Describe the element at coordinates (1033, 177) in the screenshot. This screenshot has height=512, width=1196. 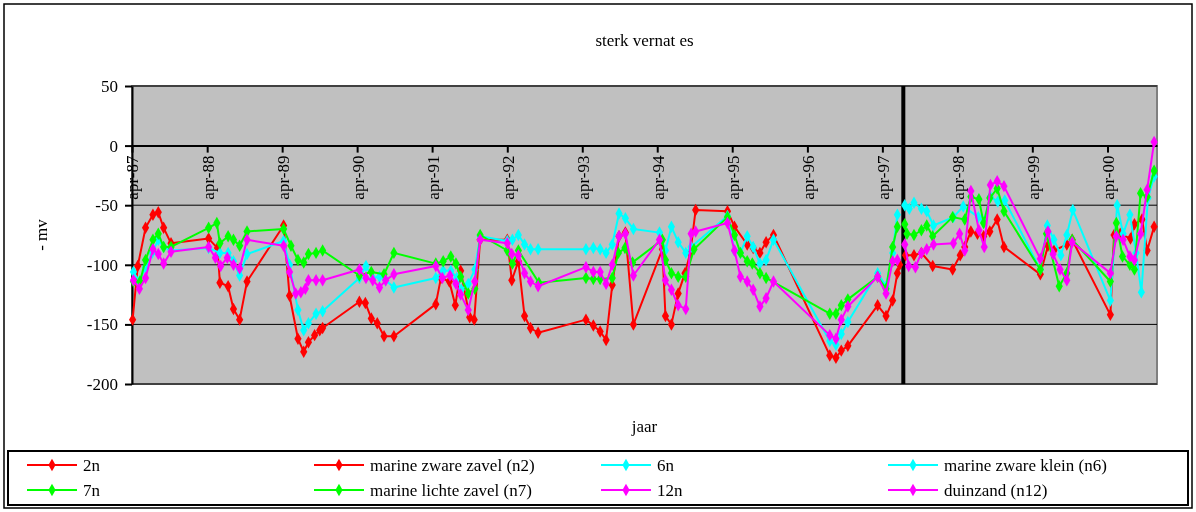
I see `x-tick-label: apr-99` at that location.